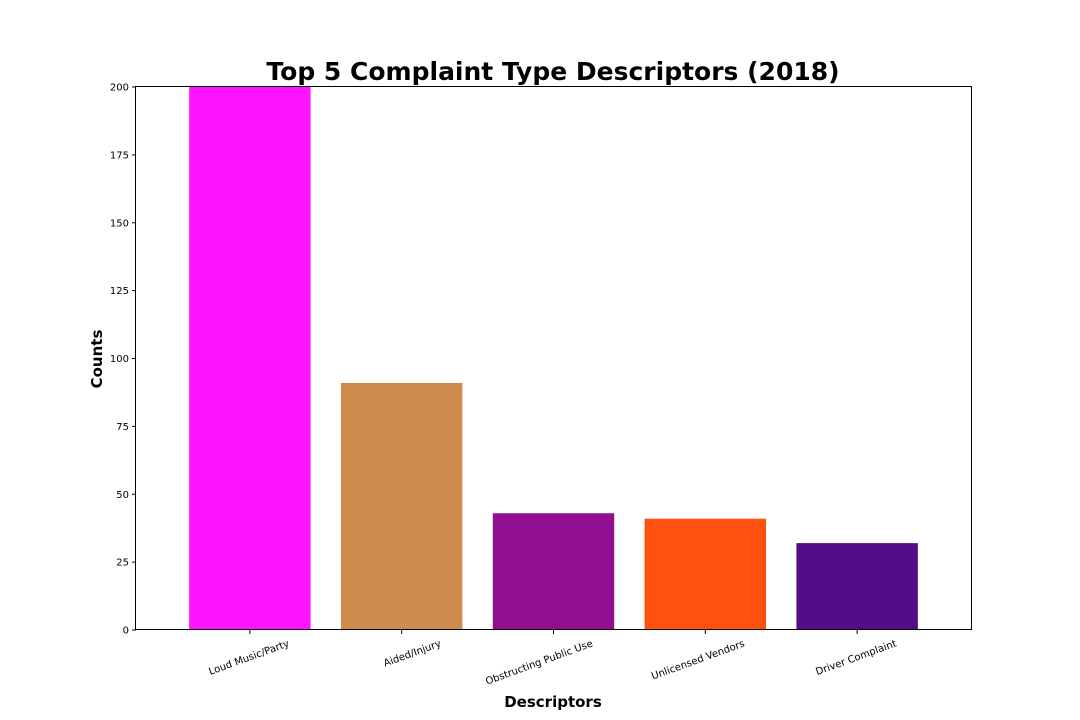  What do you see at coordinates (119, 359) in the screenshot?
I see `y-tick-label: 100` at bounding box center [119, 359].